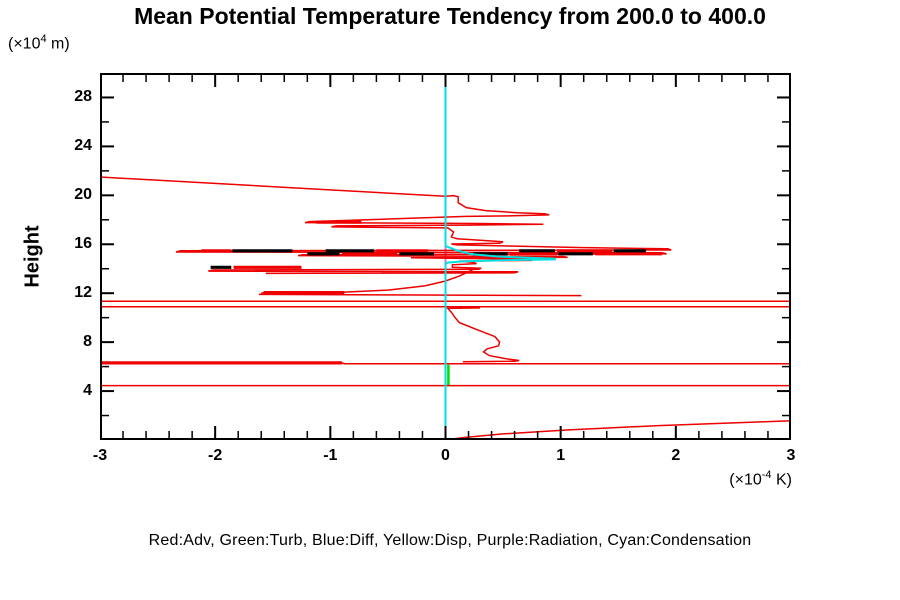 Image resolution: width=900 pixels, height=600 pixels. What do you see at coordinates (676, 455) in the screenshot?
I see `x-tick-label-2: 2` at bounding box center [676, 455].